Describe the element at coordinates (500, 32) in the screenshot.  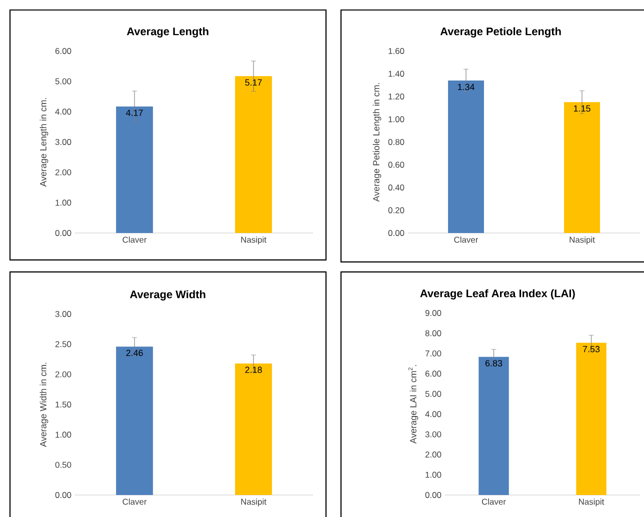
I see `chart-title: Average Petiole Length` at that location.